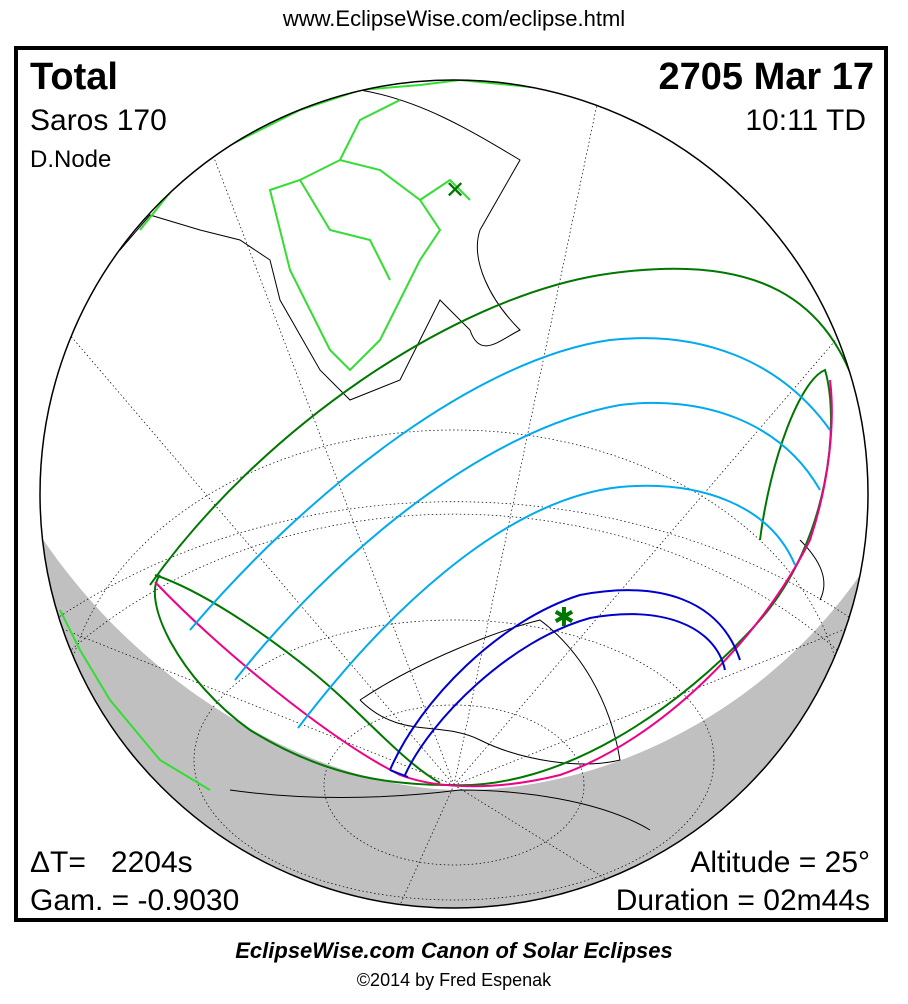 This screenshot has width=908, height=1004. Describe the element at coordinates (98, 120) in the screenshot. I see `saros: Saros 170` at that location.